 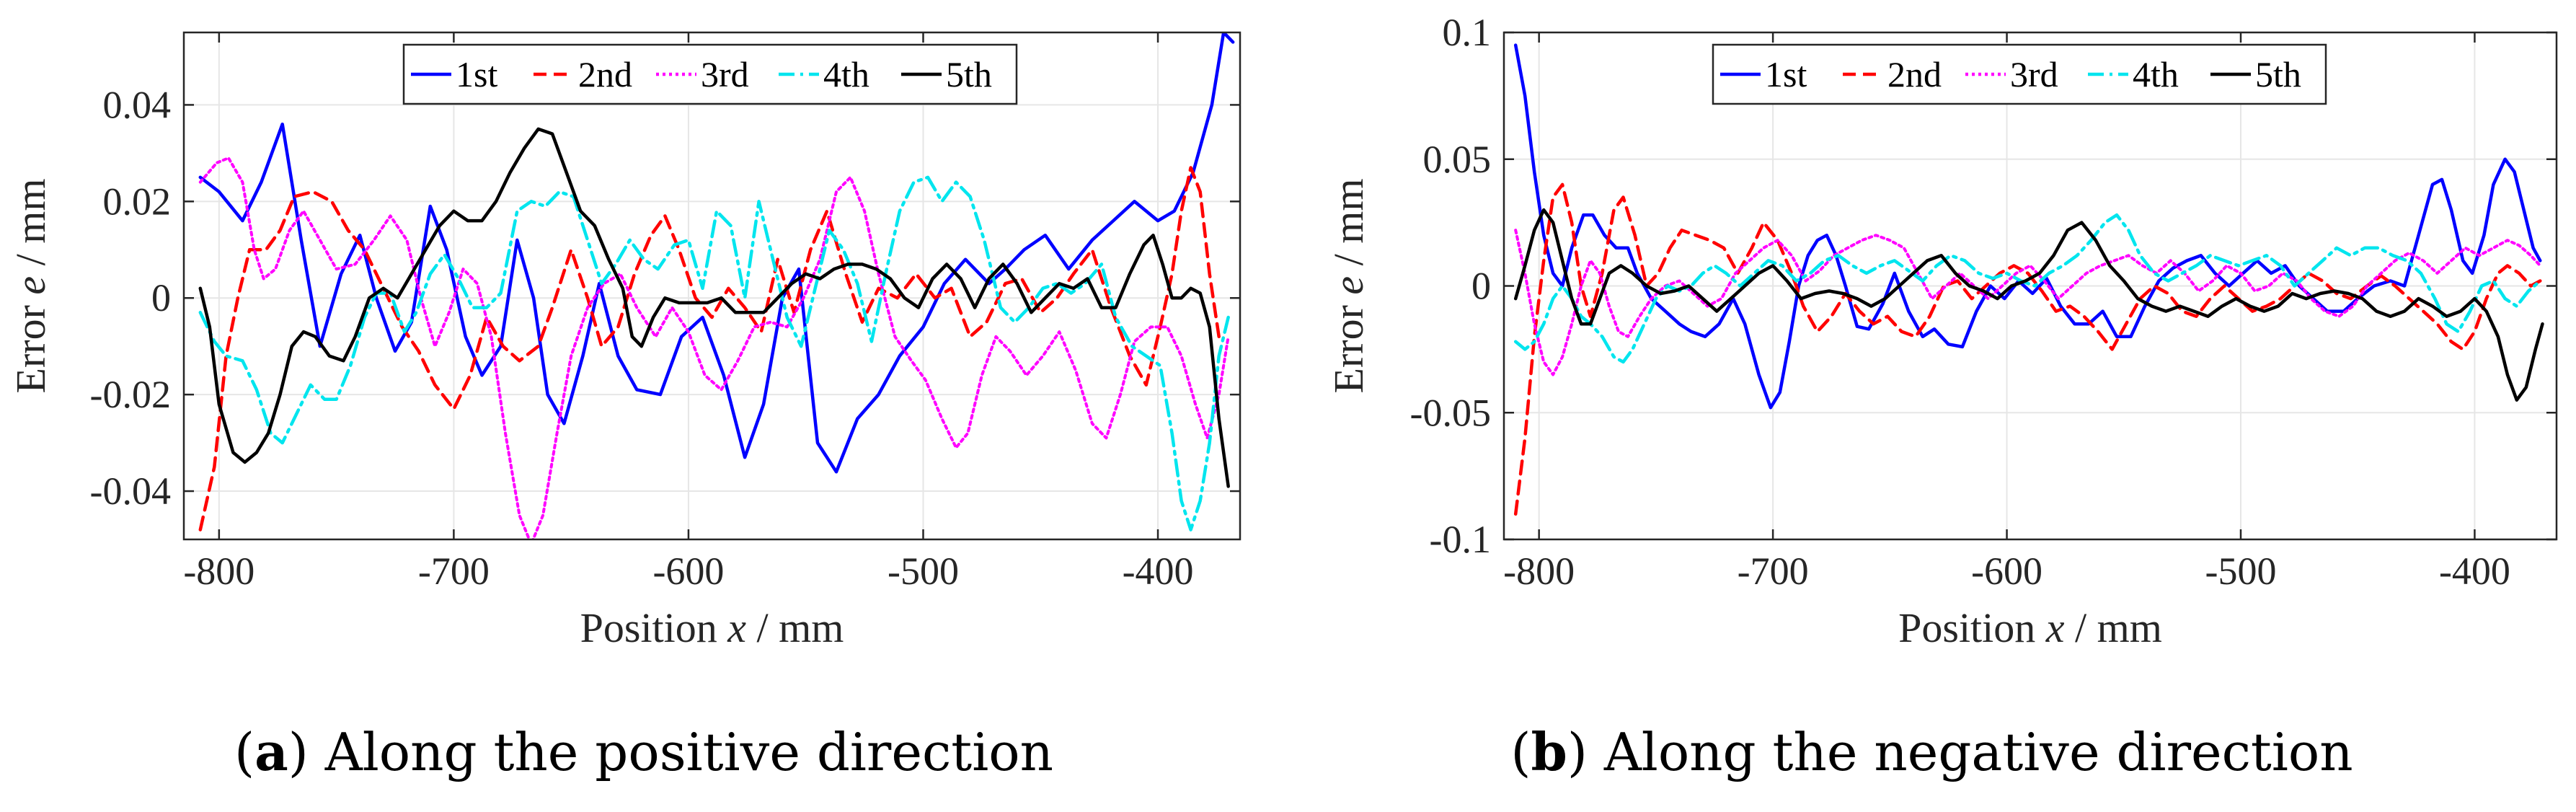 I want to click on caption-b-letter: b, so click(x=1549, y=751).